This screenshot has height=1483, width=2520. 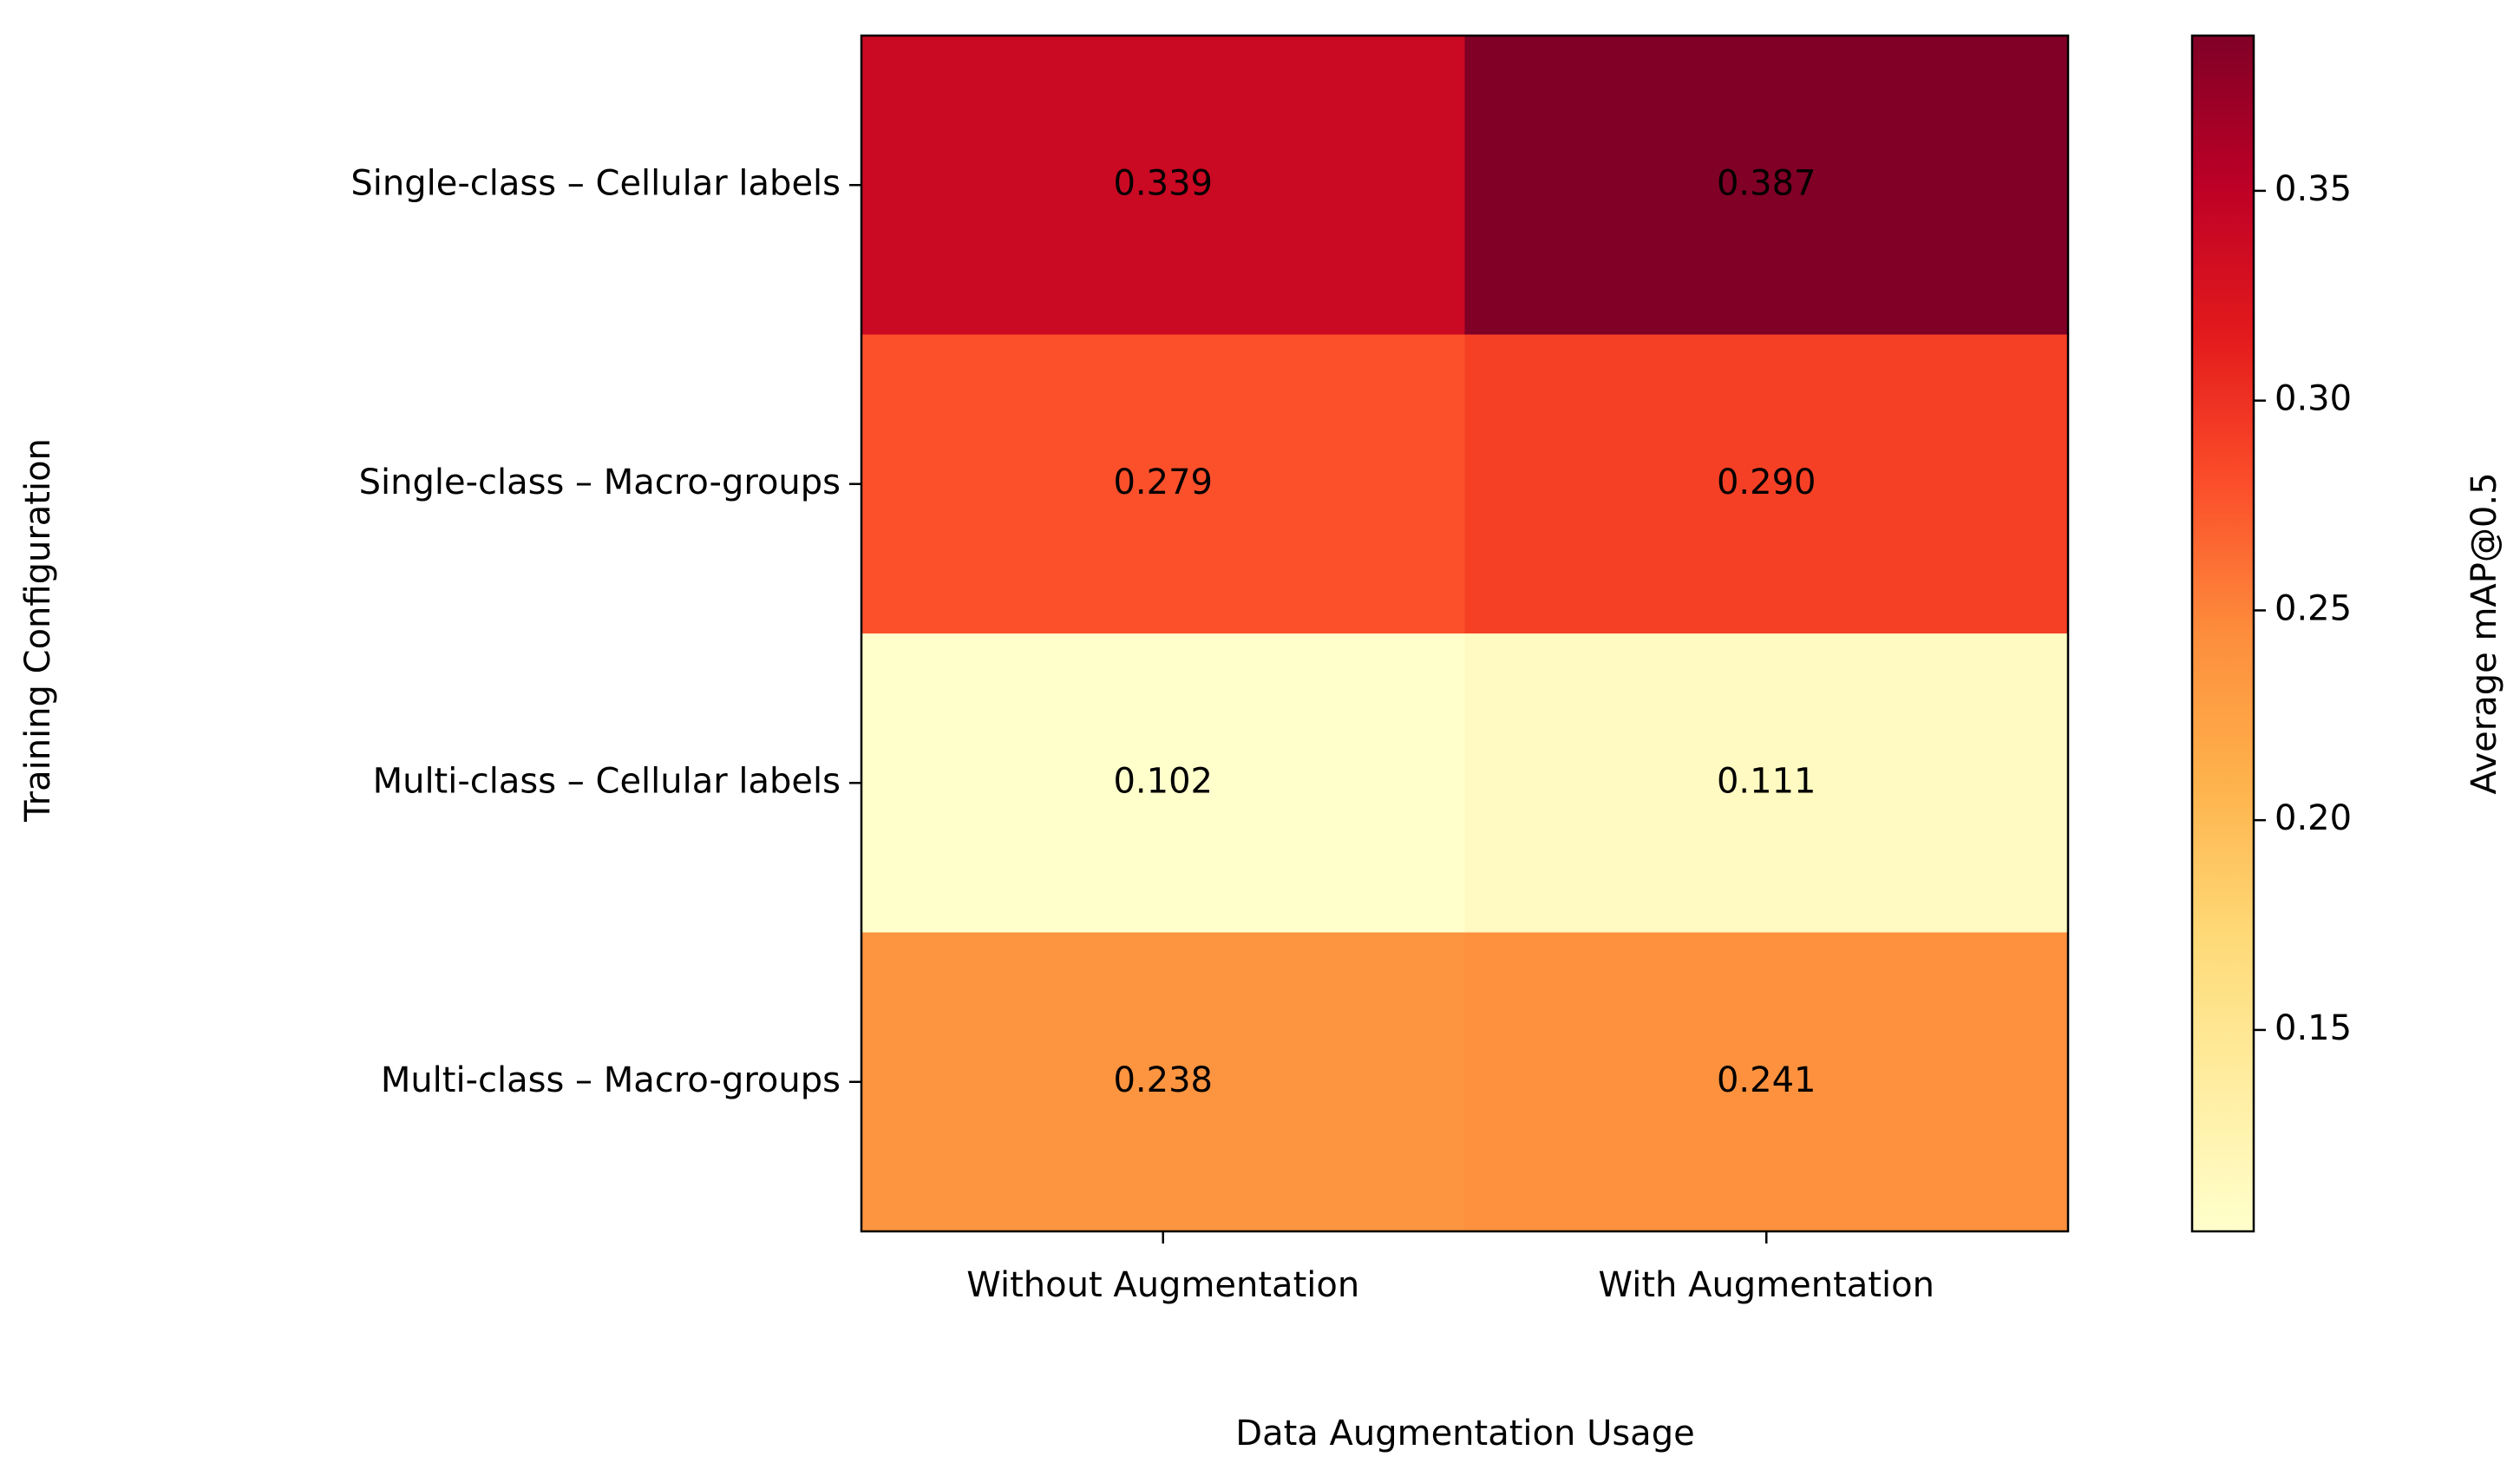 I want to click on colorbar, so click(x=2222, y=633).